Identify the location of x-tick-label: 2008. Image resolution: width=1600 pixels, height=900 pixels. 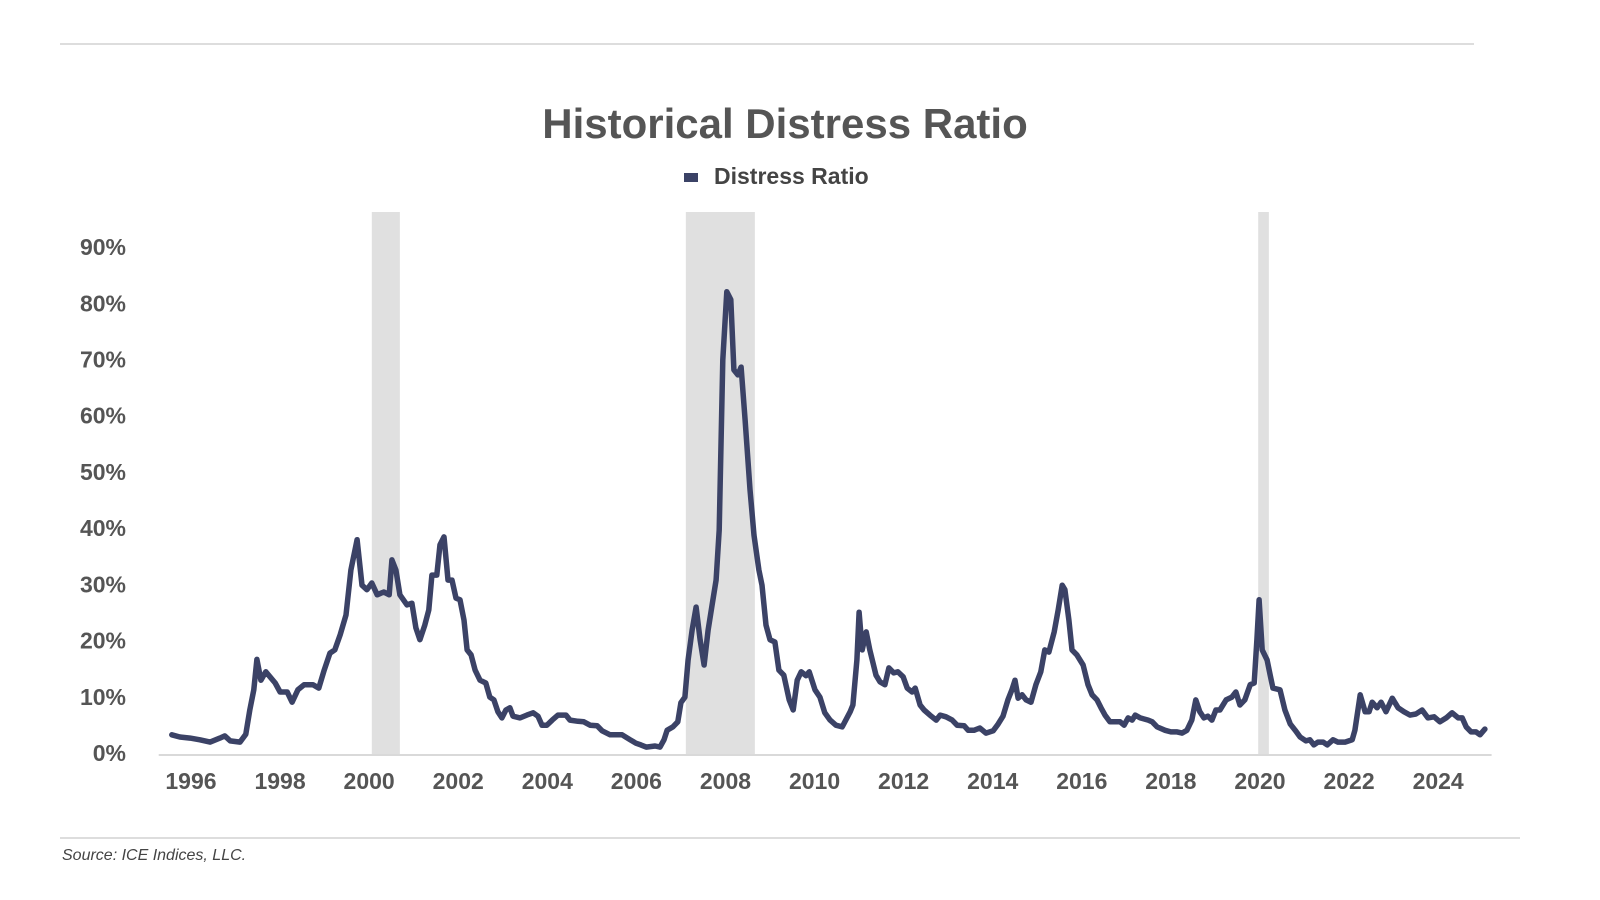
(725, 781).